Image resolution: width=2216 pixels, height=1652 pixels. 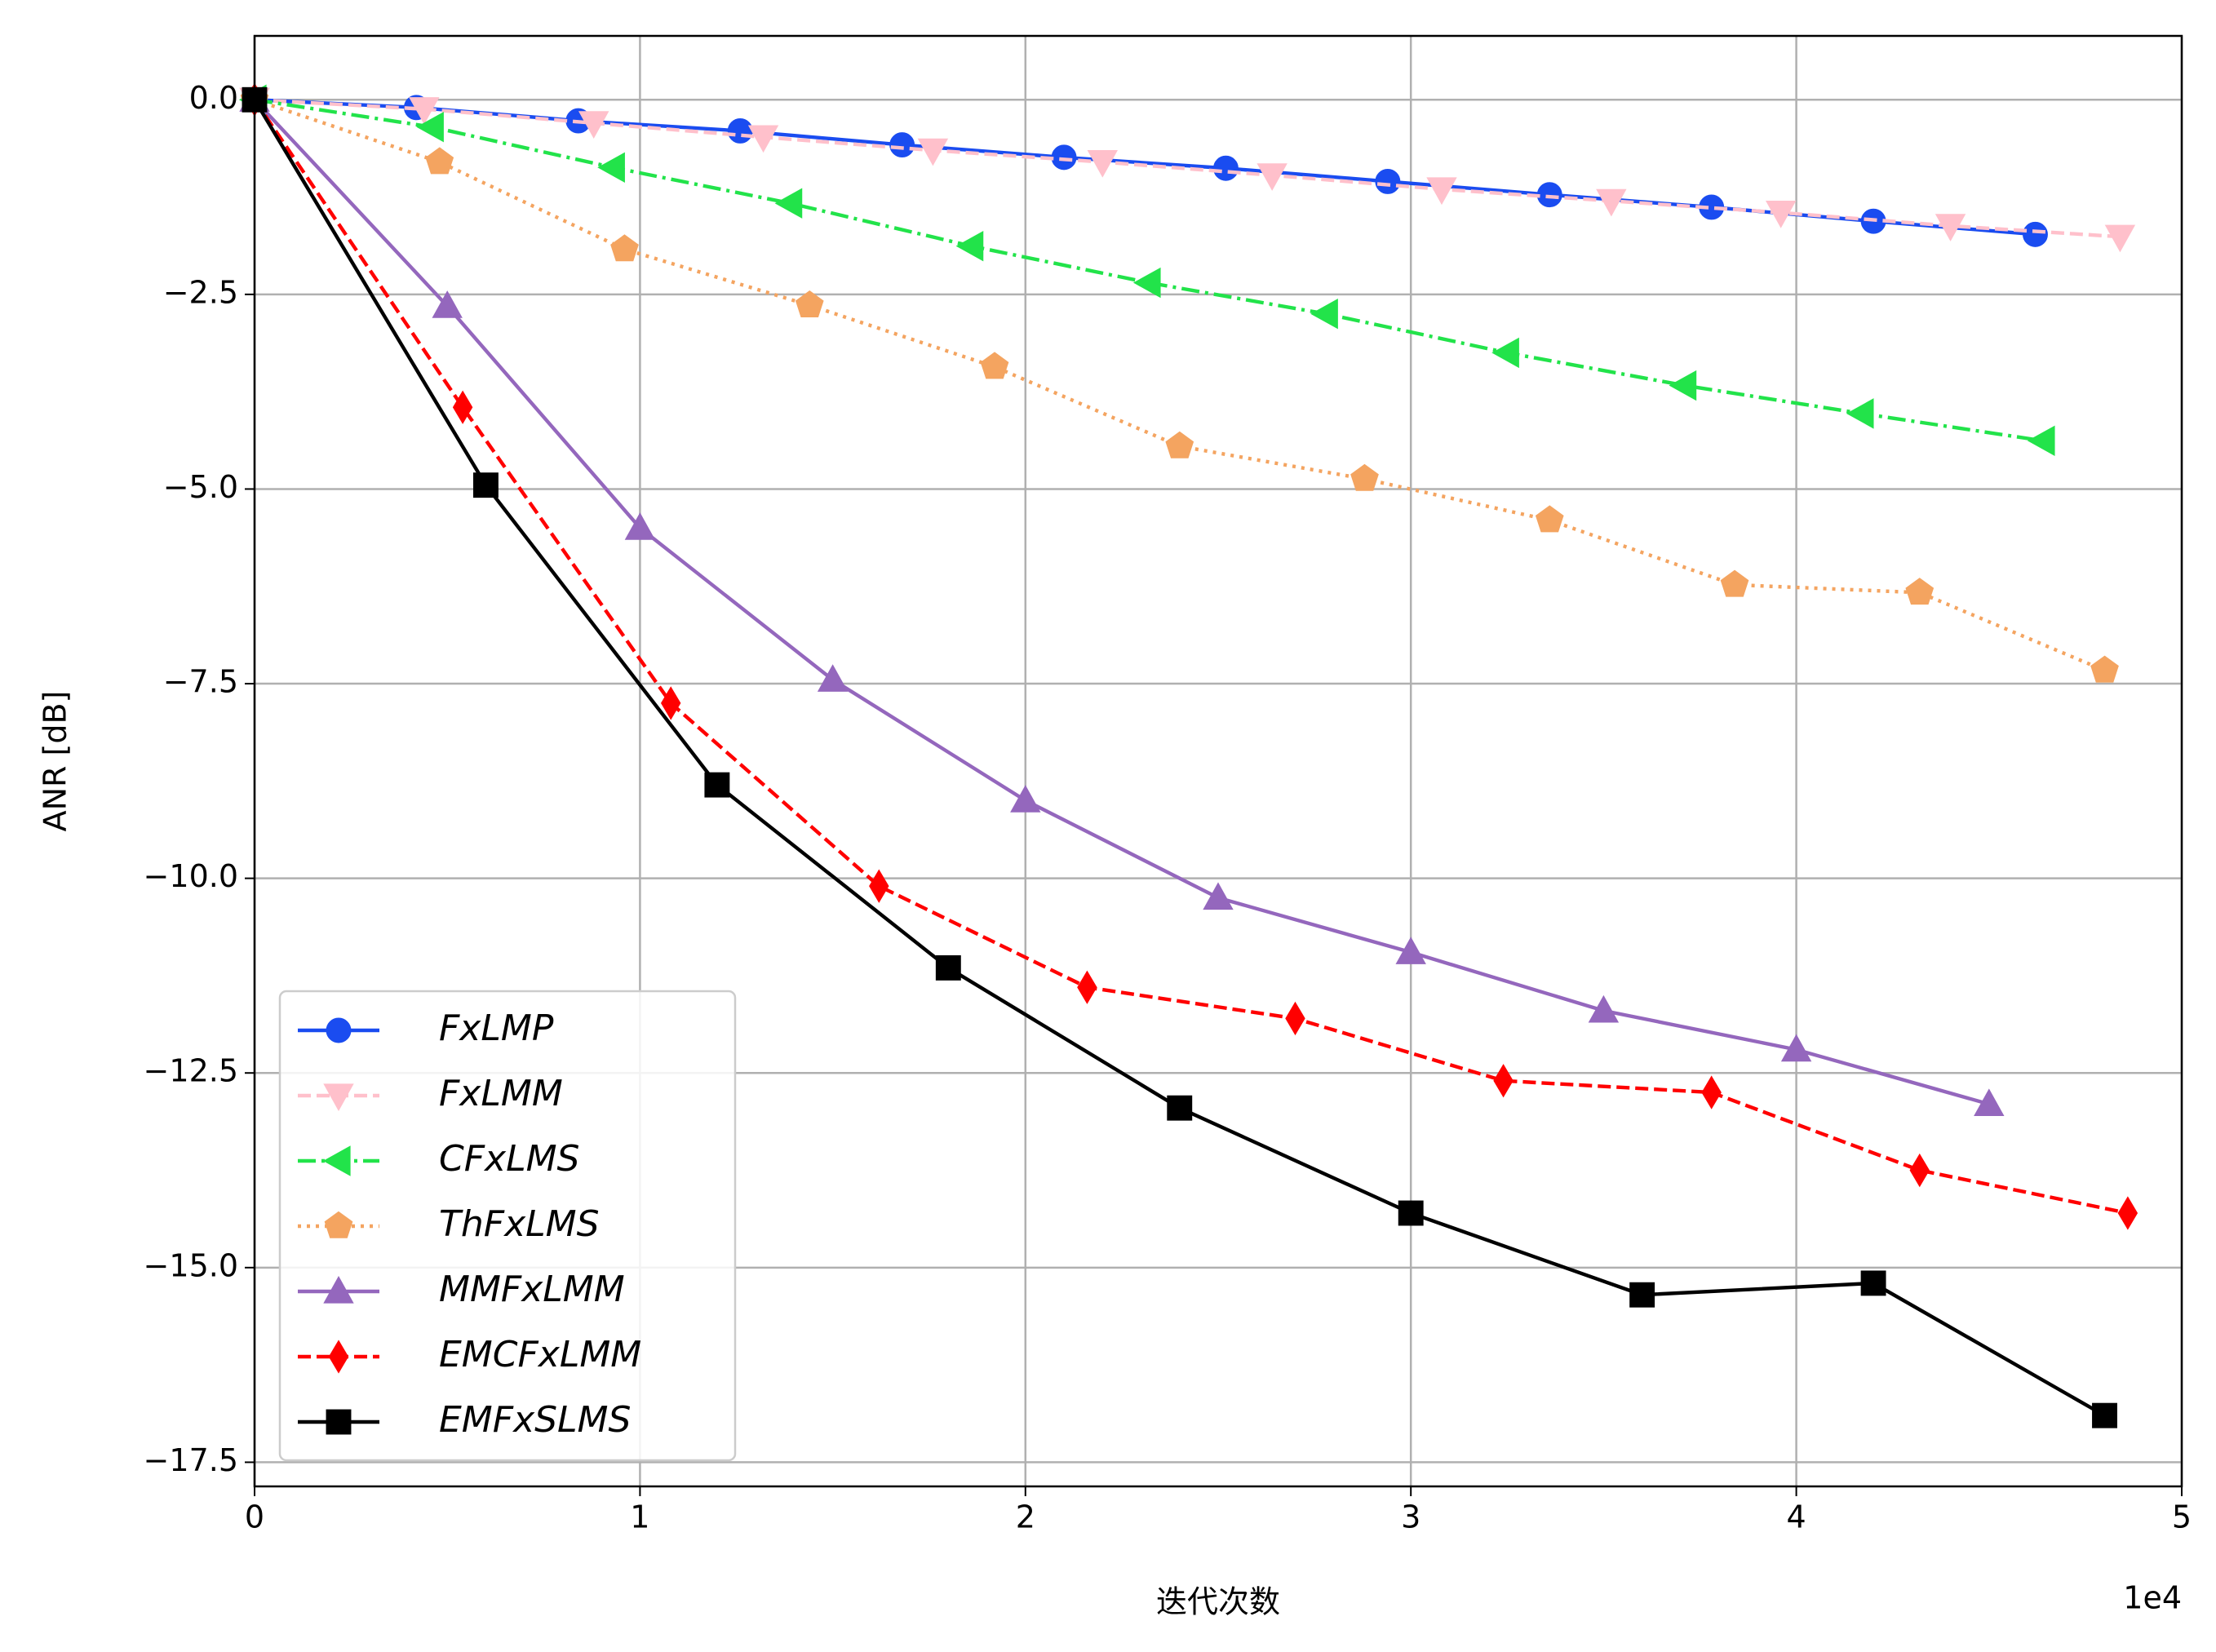 I want to click on legend-label: CFxLMS, so click(x=509, y=1159).